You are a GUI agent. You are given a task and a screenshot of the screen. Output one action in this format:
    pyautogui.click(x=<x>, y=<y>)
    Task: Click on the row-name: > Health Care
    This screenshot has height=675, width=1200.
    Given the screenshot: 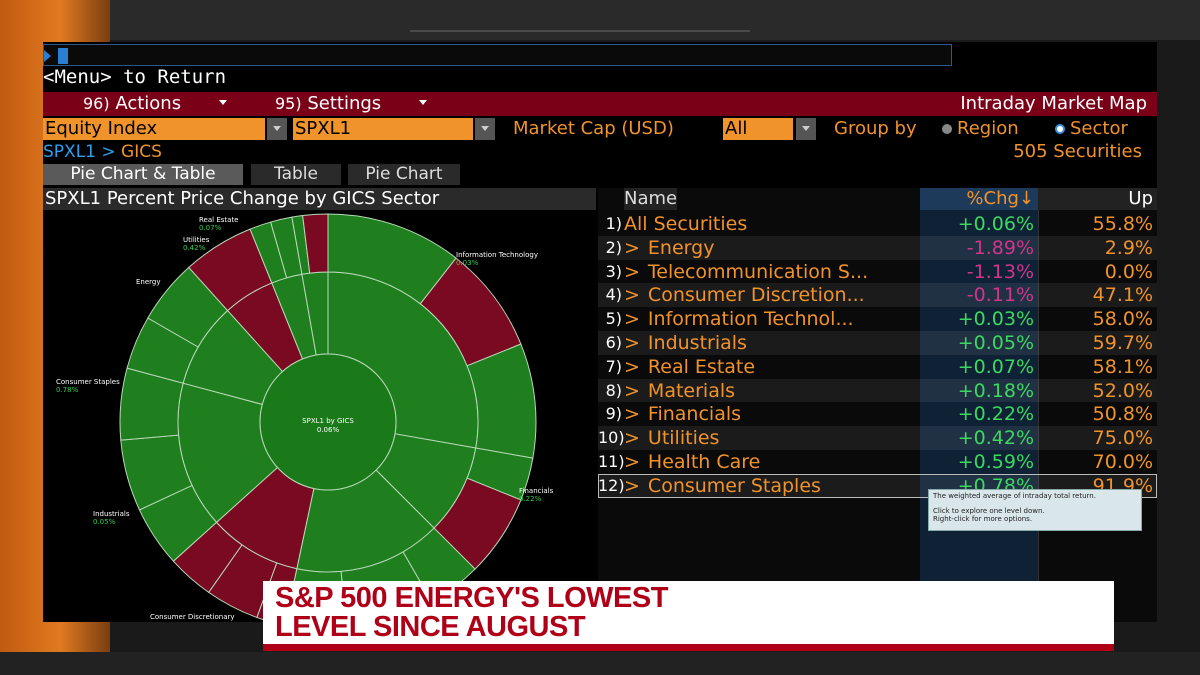 What is the action you would take?
    pyautogui.click(x=692, y=462)
    